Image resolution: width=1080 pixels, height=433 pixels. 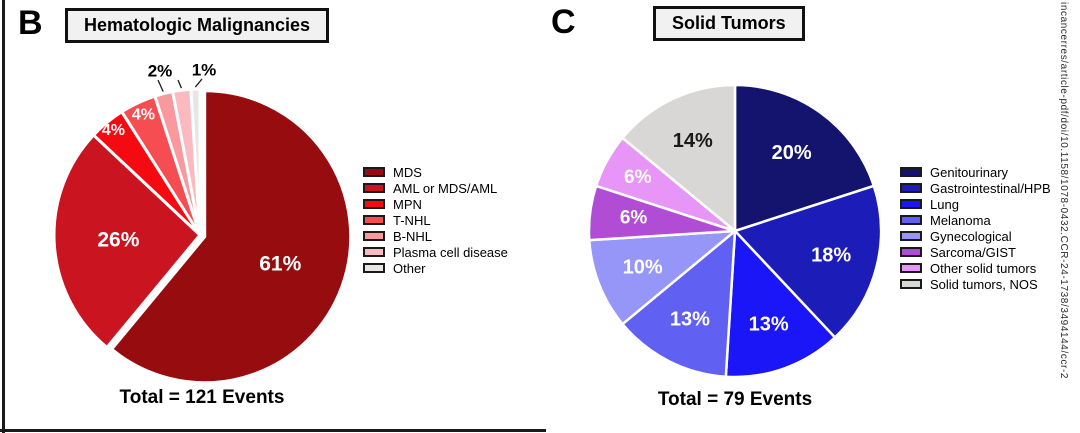 I want to click on pie-slice-lung, so click(x=780, y=303).